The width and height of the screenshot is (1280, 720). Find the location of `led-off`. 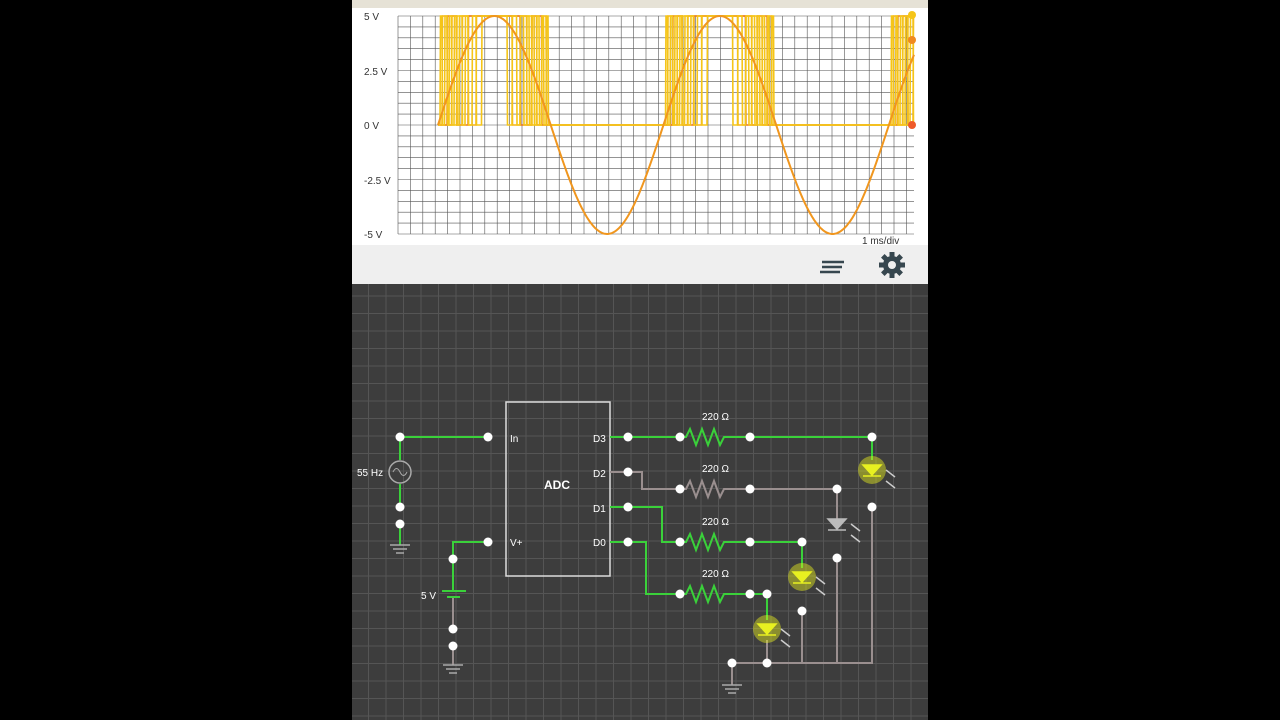

led-off is located at coordinates (843, 530).